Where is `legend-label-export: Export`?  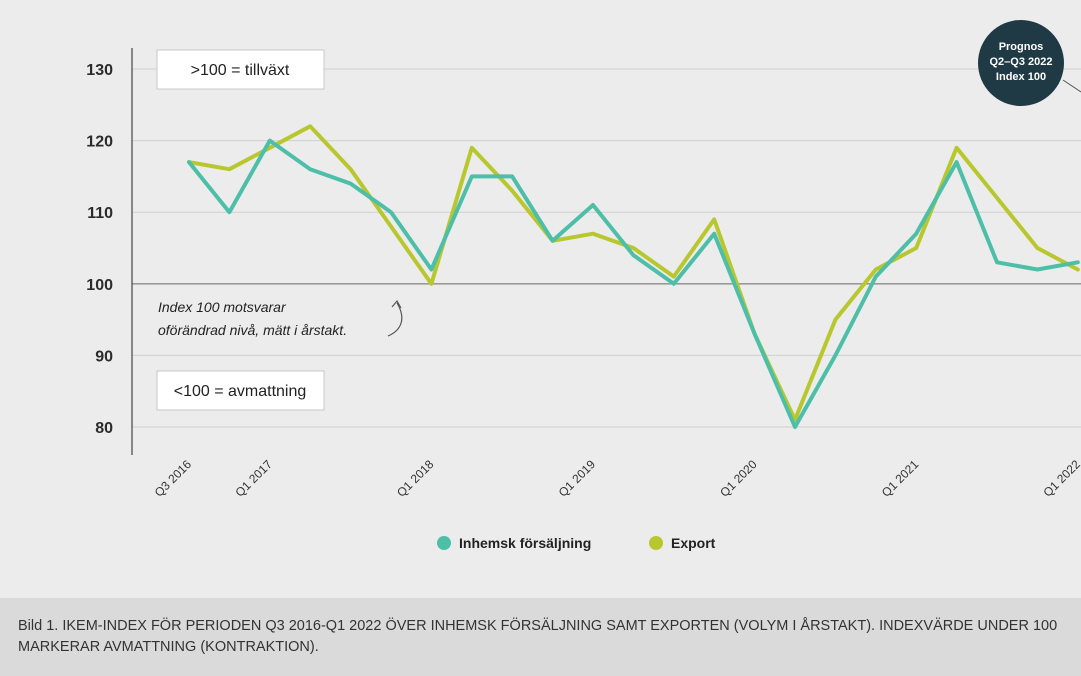
legend-label-export: Export is located at coordinates (693, 543).